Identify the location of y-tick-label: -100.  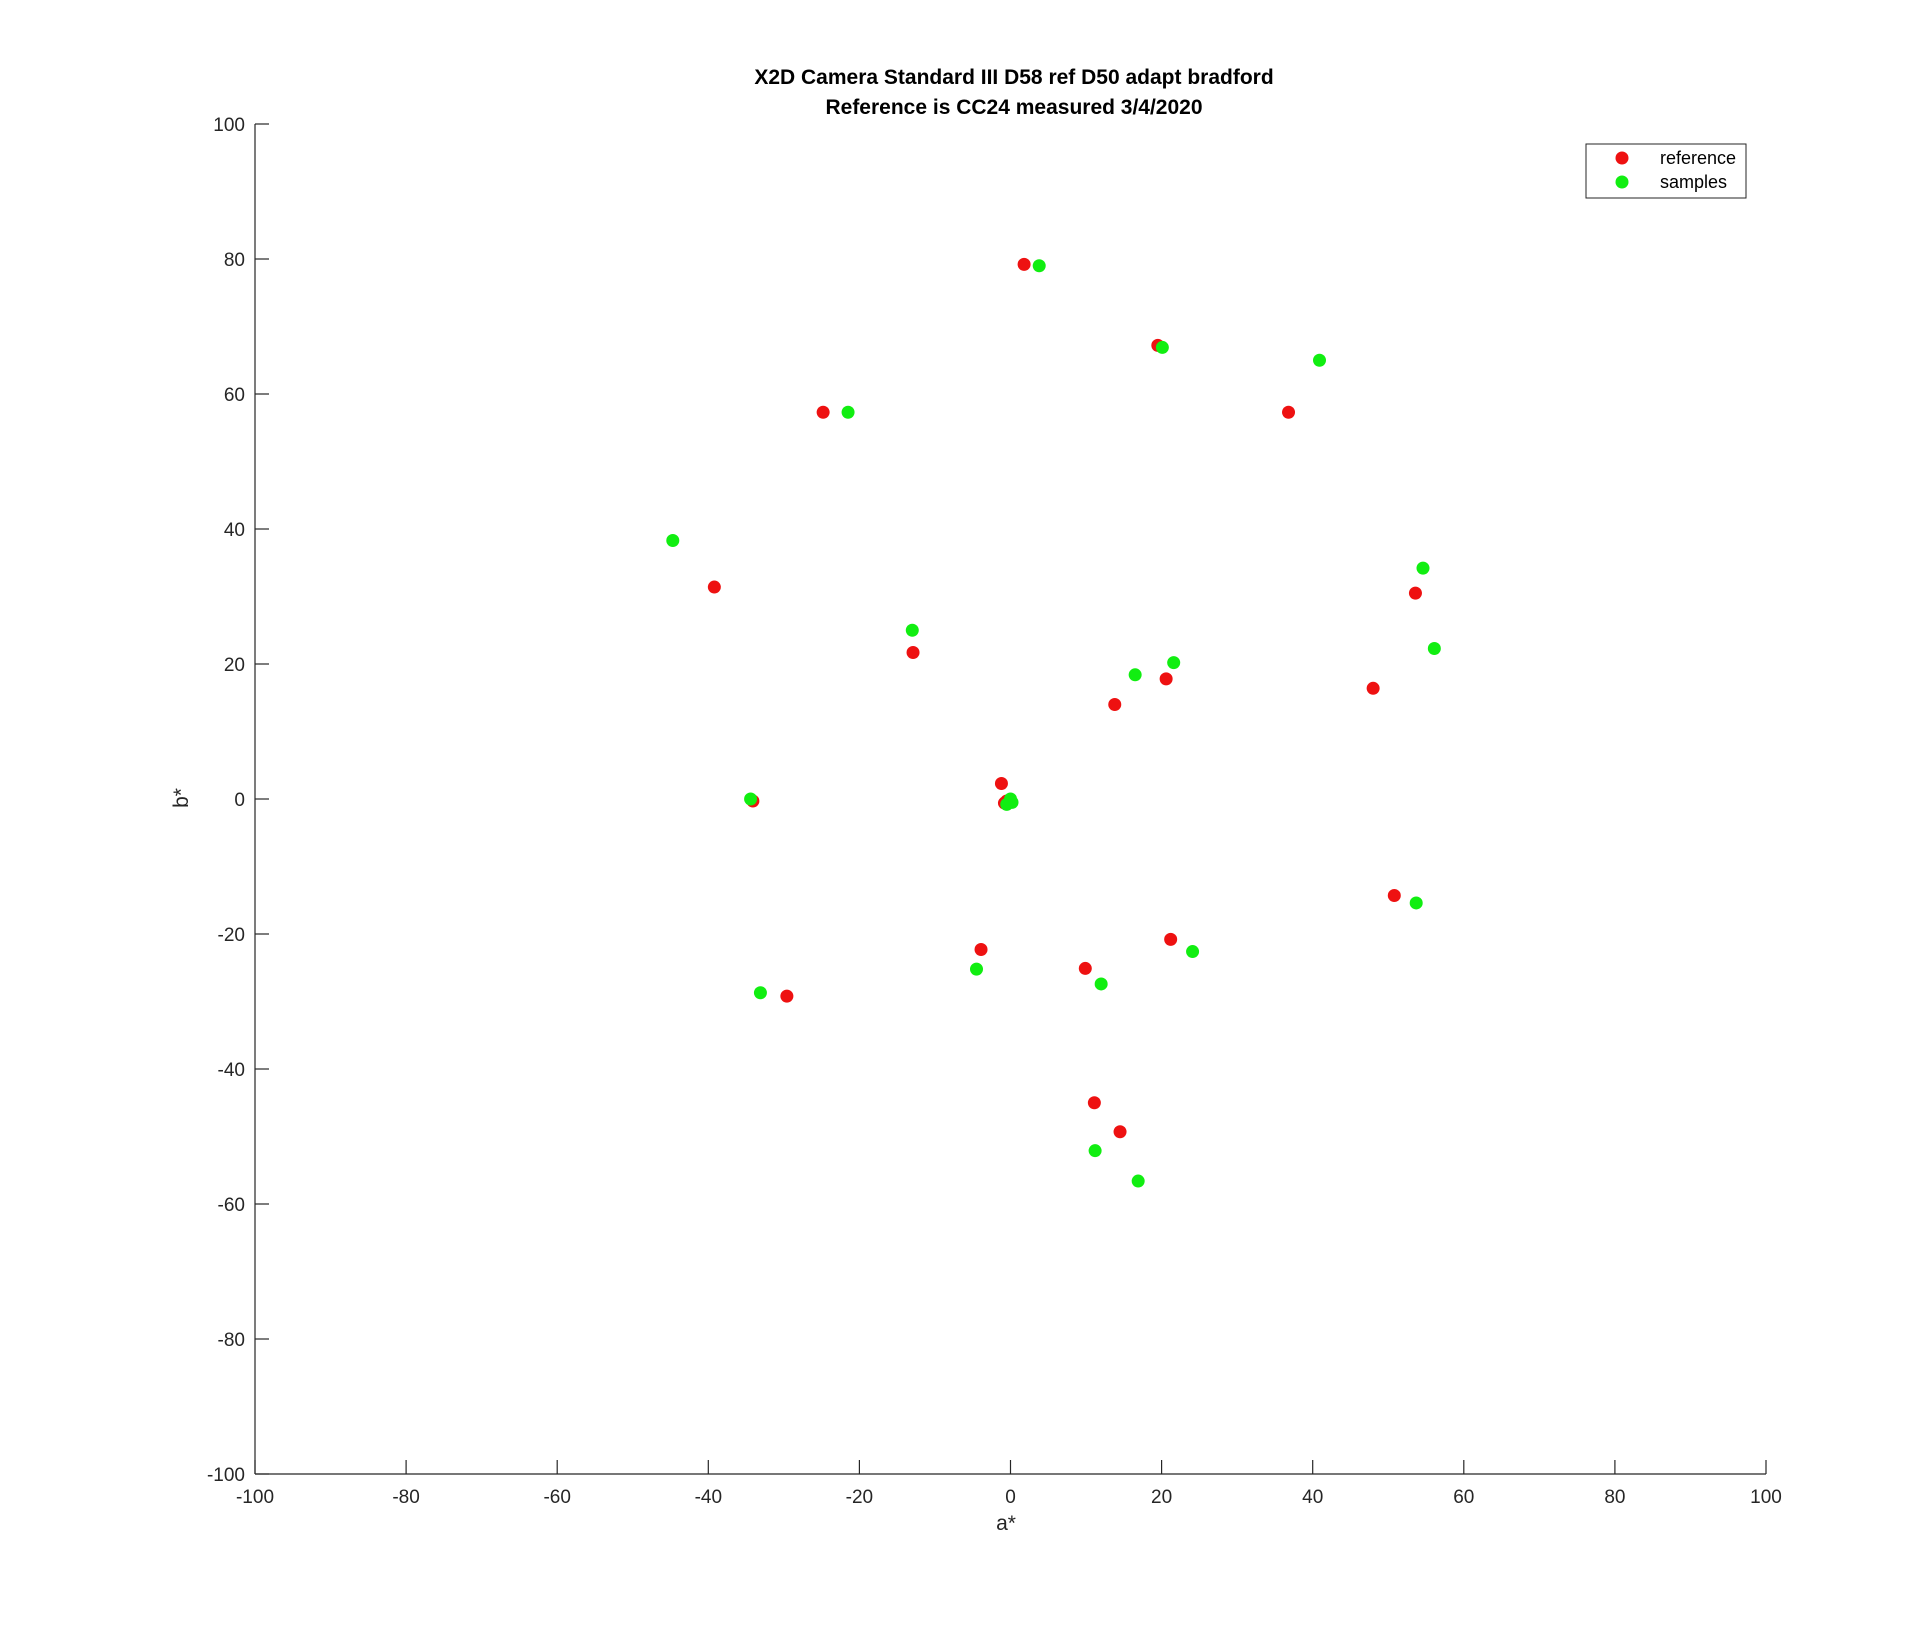
(226, 1475).